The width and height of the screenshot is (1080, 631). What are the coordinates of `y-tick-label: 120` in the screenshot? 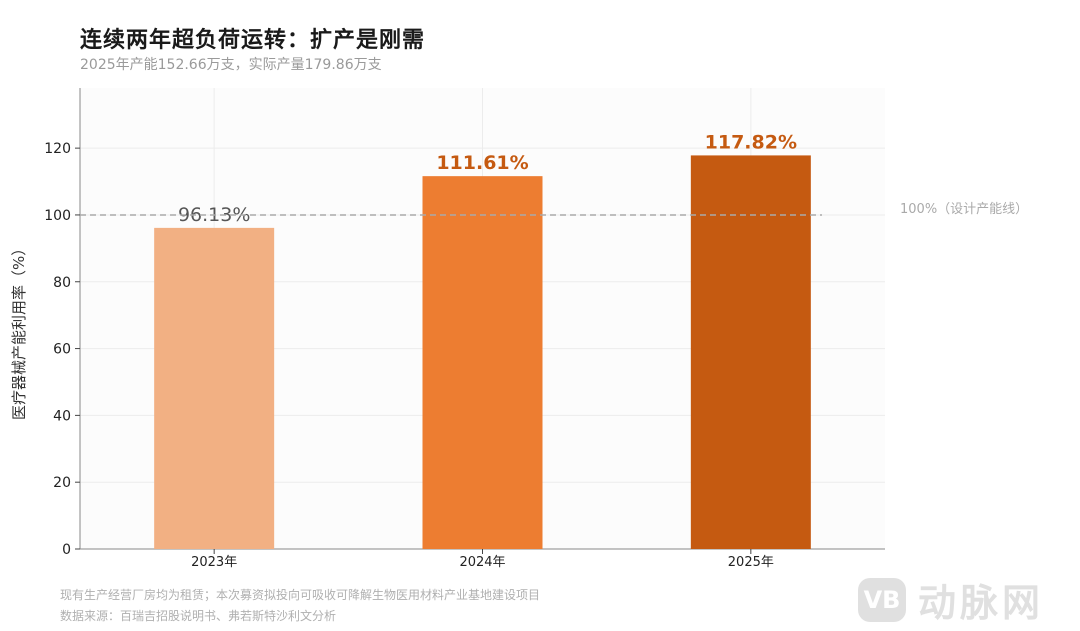 It's located at (57, 149).